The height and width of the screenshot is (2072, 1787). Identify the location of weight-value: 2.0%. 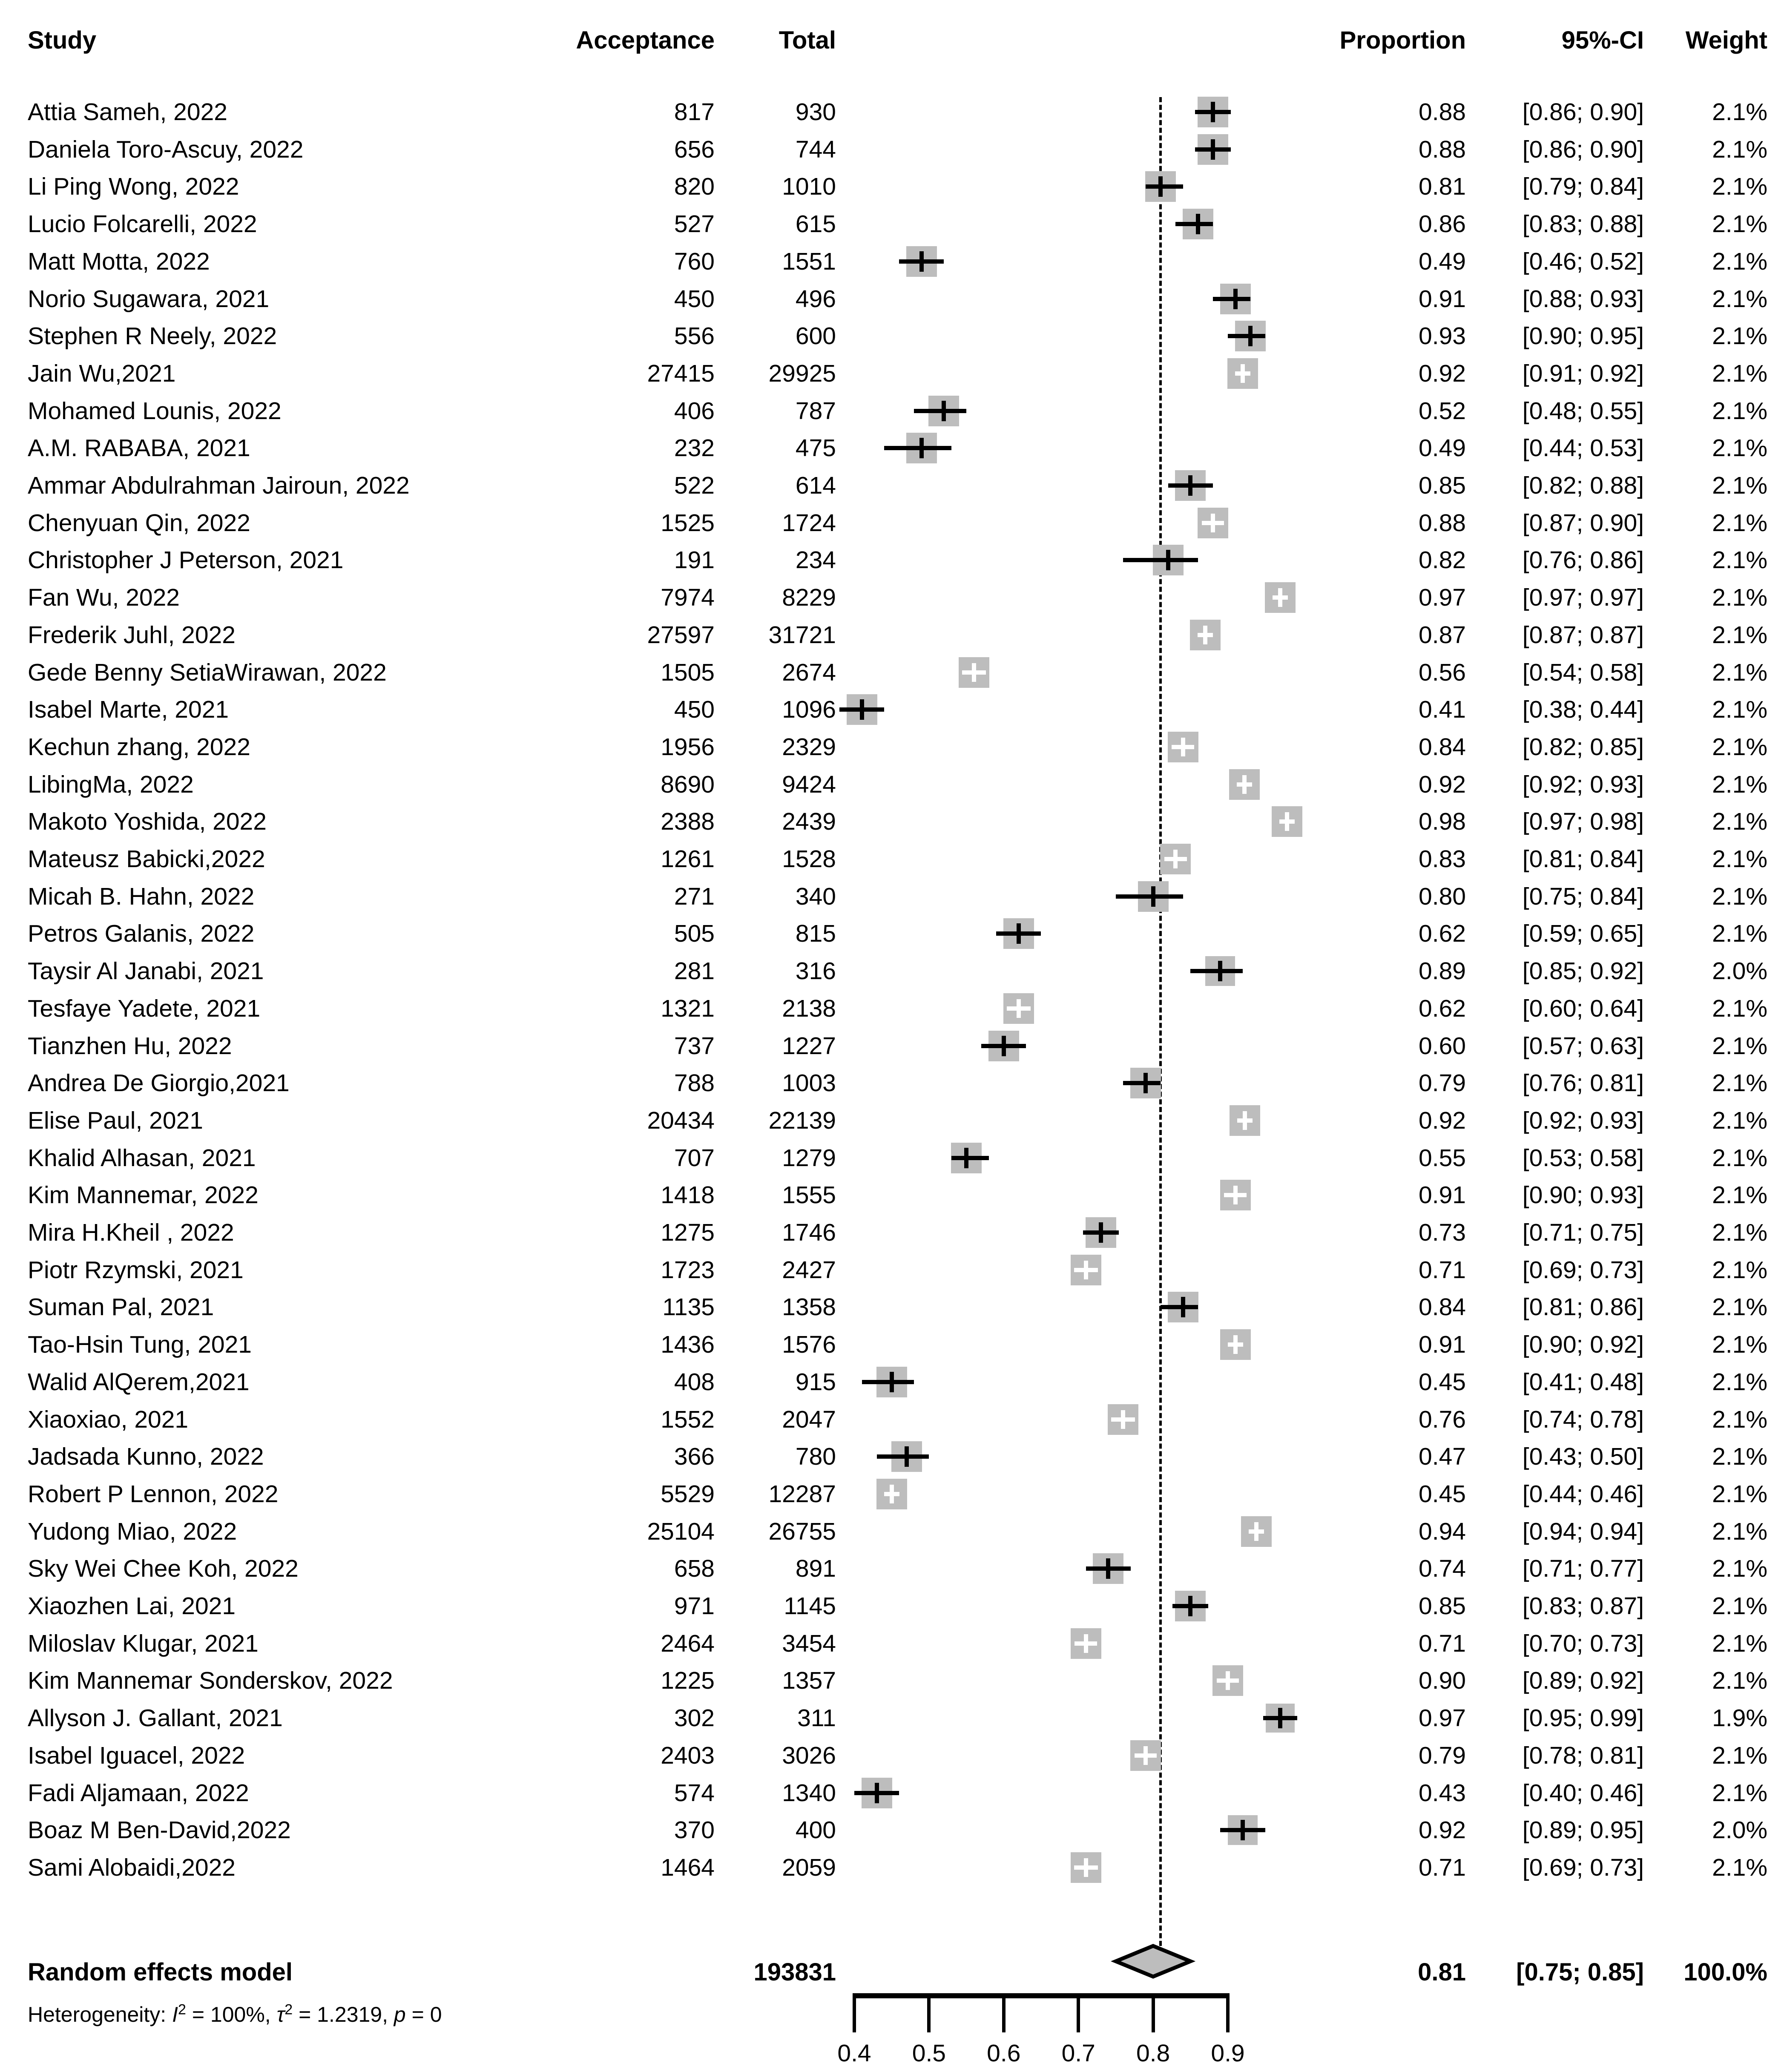
(1739, 971).